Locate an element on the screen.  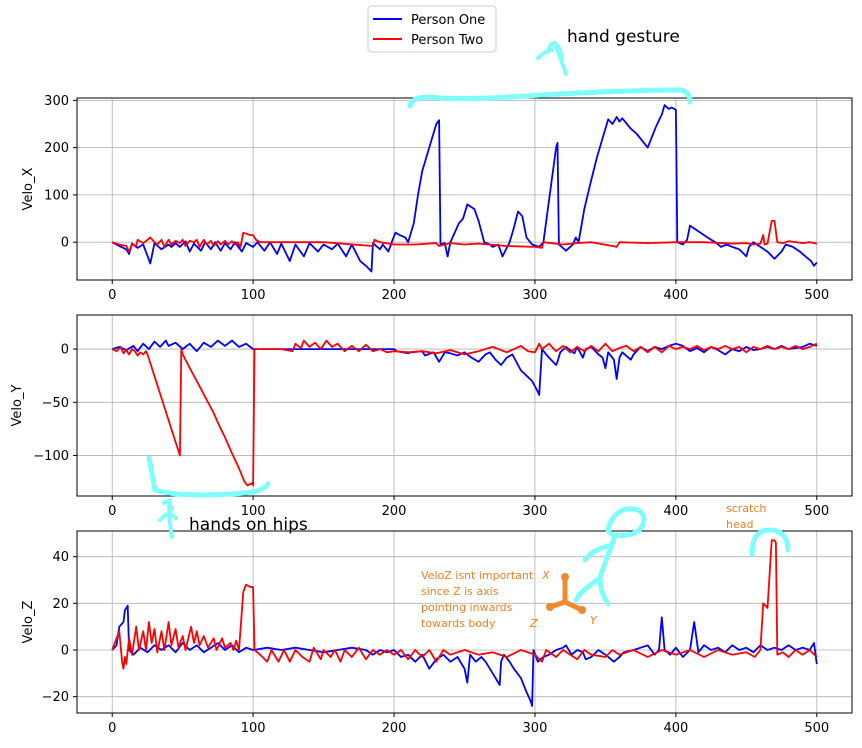
annotation-hands-on-hips: hands on hips is located at coordinates (227, 497).